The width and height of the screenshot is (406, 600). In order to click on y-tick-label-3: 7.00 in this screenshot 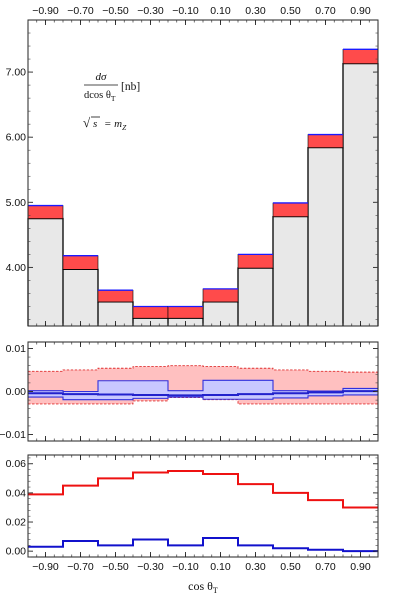, I will do `click(16, 73)`.